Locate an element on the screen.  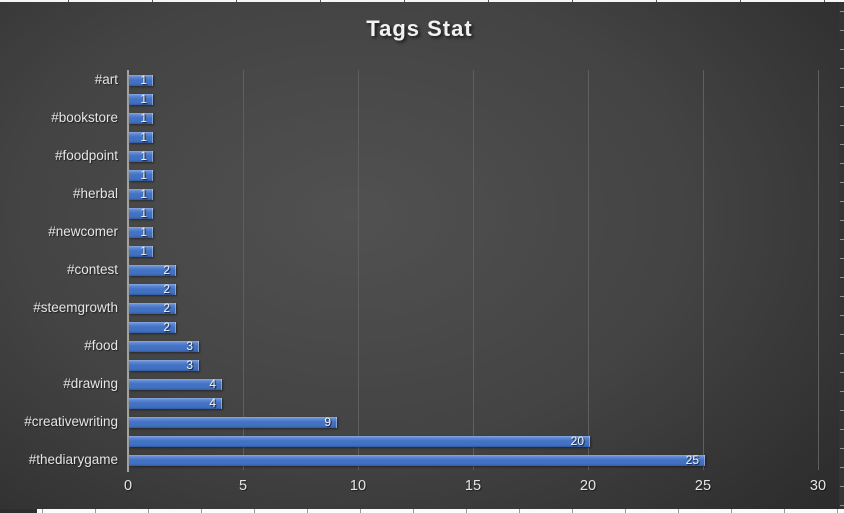
category-label-art: #art is located at coordinates (106, 79).